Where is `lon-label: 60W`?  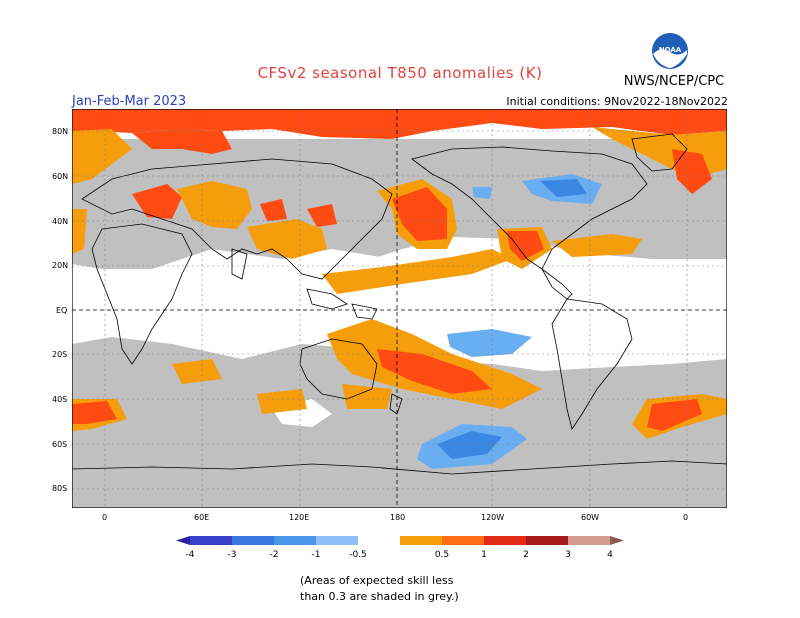 lon-label: 60W is located at coordinates (590, 517).